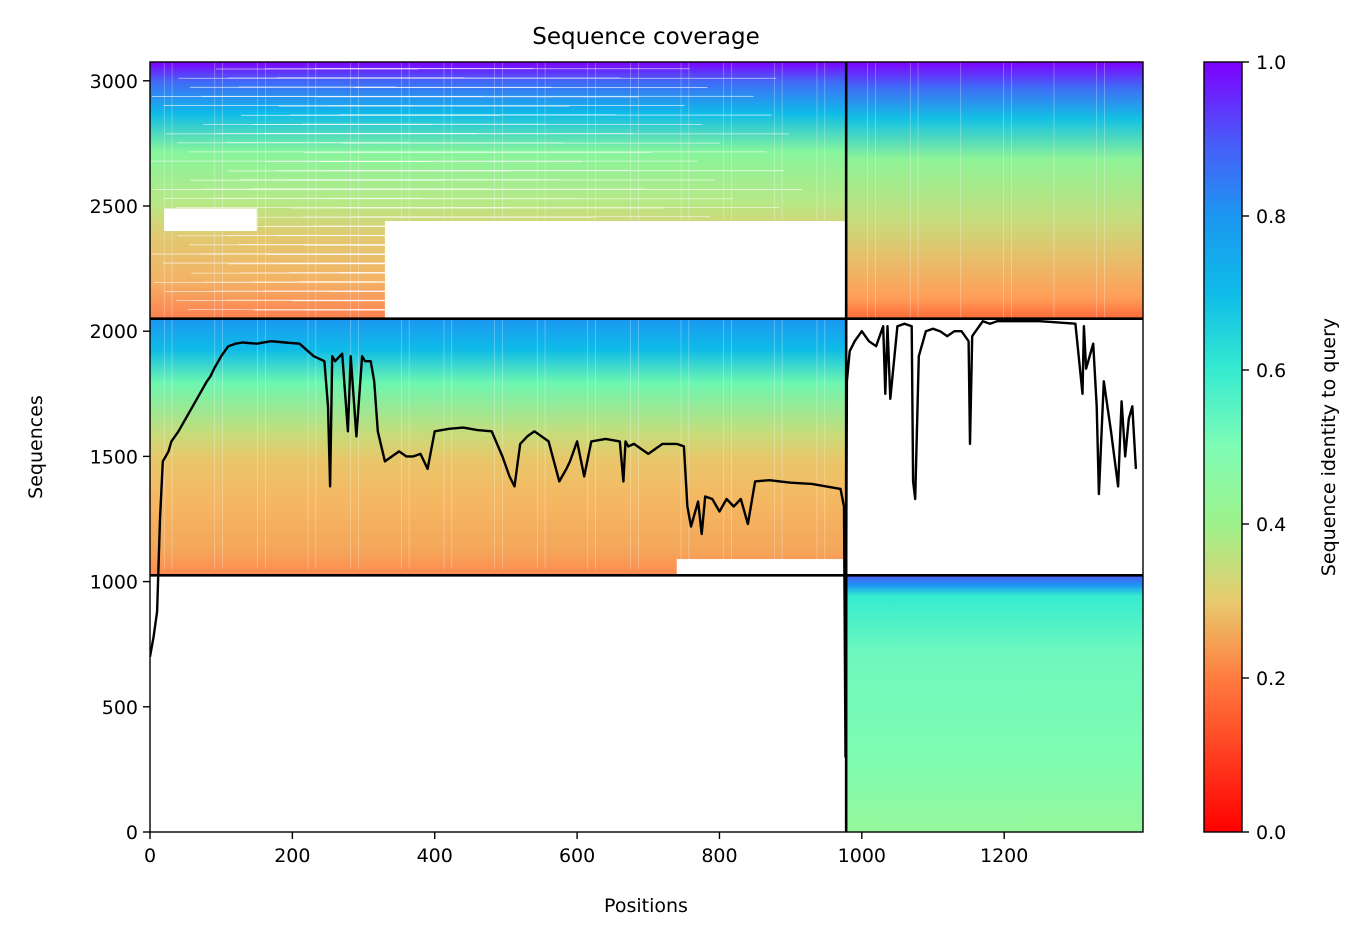 This screenshot has width=1364, height=944. Describe the element at coordinates (292, 856) in the screenshot. I see `x-tick-label: 200` at that location.